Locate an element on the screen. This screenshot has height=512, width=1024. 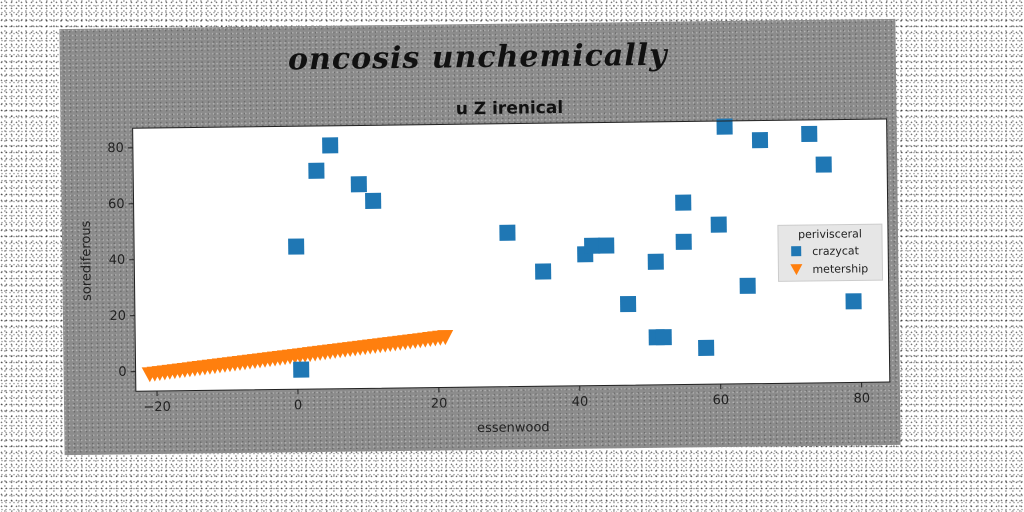
x-tick-label: 0 is located at coordinates (298, 405).